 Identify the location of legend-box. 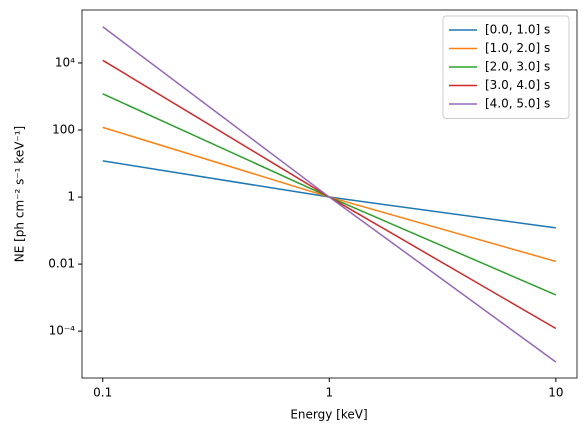
(506, 67).